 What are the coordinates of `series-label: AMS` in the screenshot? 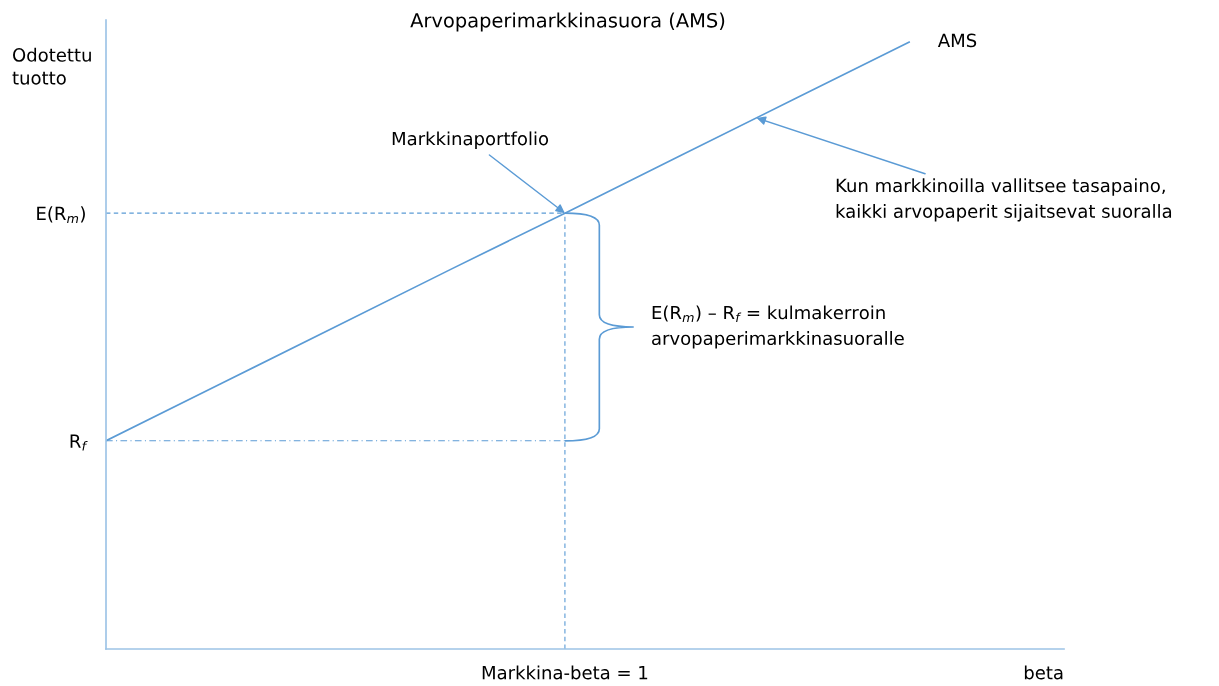 It's located at (957, 40).